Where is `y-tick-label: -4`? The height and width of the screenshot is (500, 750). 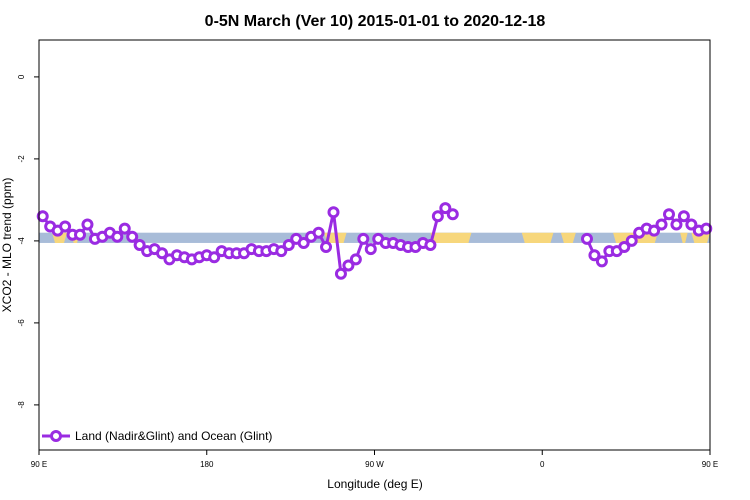
y-tick-label: -4 is located at coordinates (21, 241).